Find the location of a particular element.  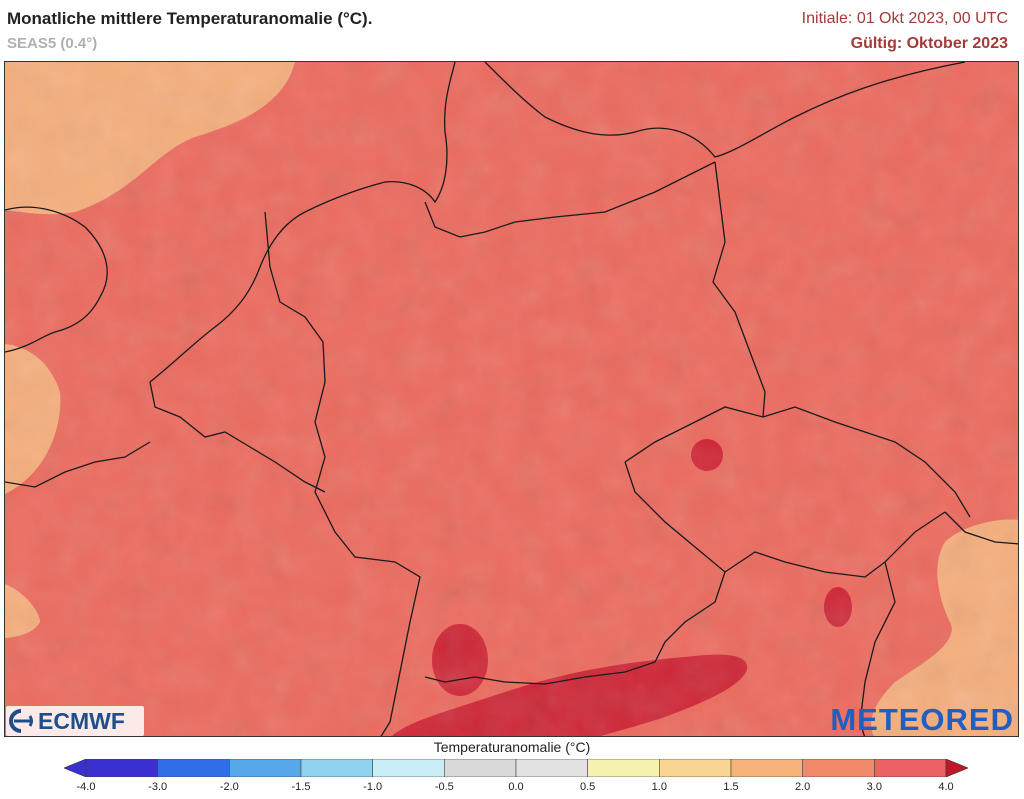

color-scale-bar is located at coordinates (516, 768).